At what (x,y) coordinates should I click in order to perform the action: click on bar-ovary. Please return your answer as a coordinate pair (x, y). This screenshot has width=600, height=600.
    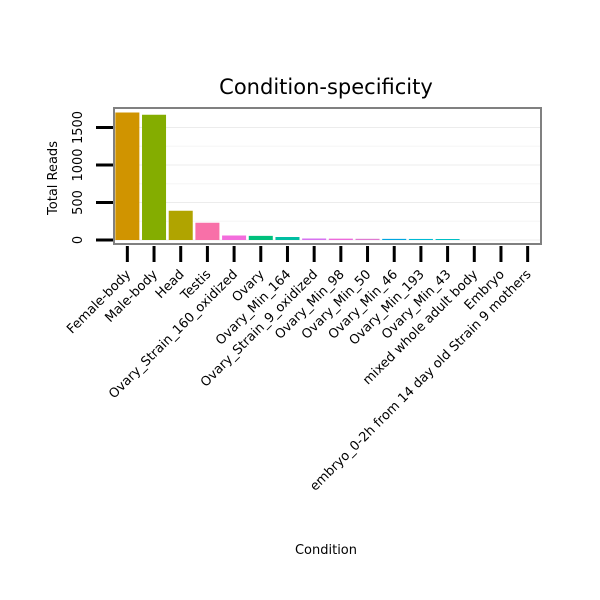
    Looking at the image, I should click on (260, 237).